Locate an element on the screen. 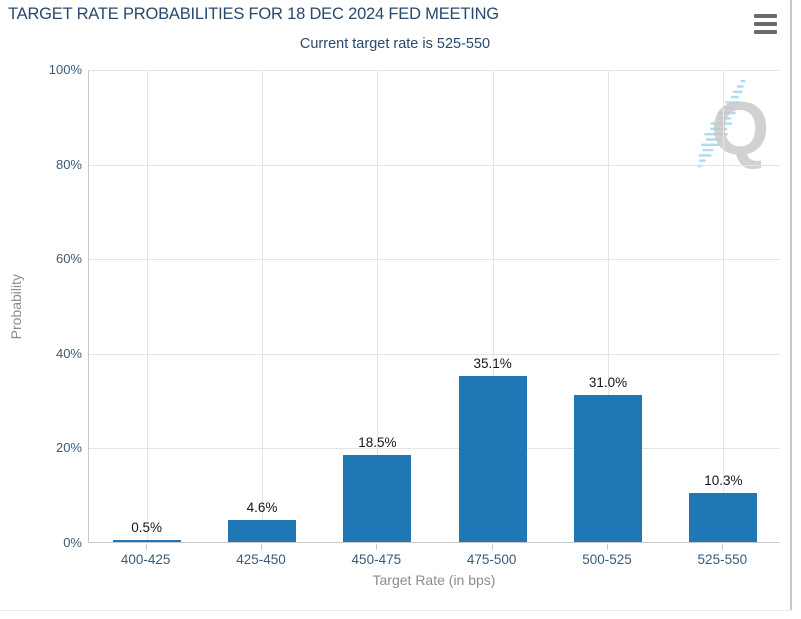  bar-value-label: 4.6% is located at coordinates (262, 508).